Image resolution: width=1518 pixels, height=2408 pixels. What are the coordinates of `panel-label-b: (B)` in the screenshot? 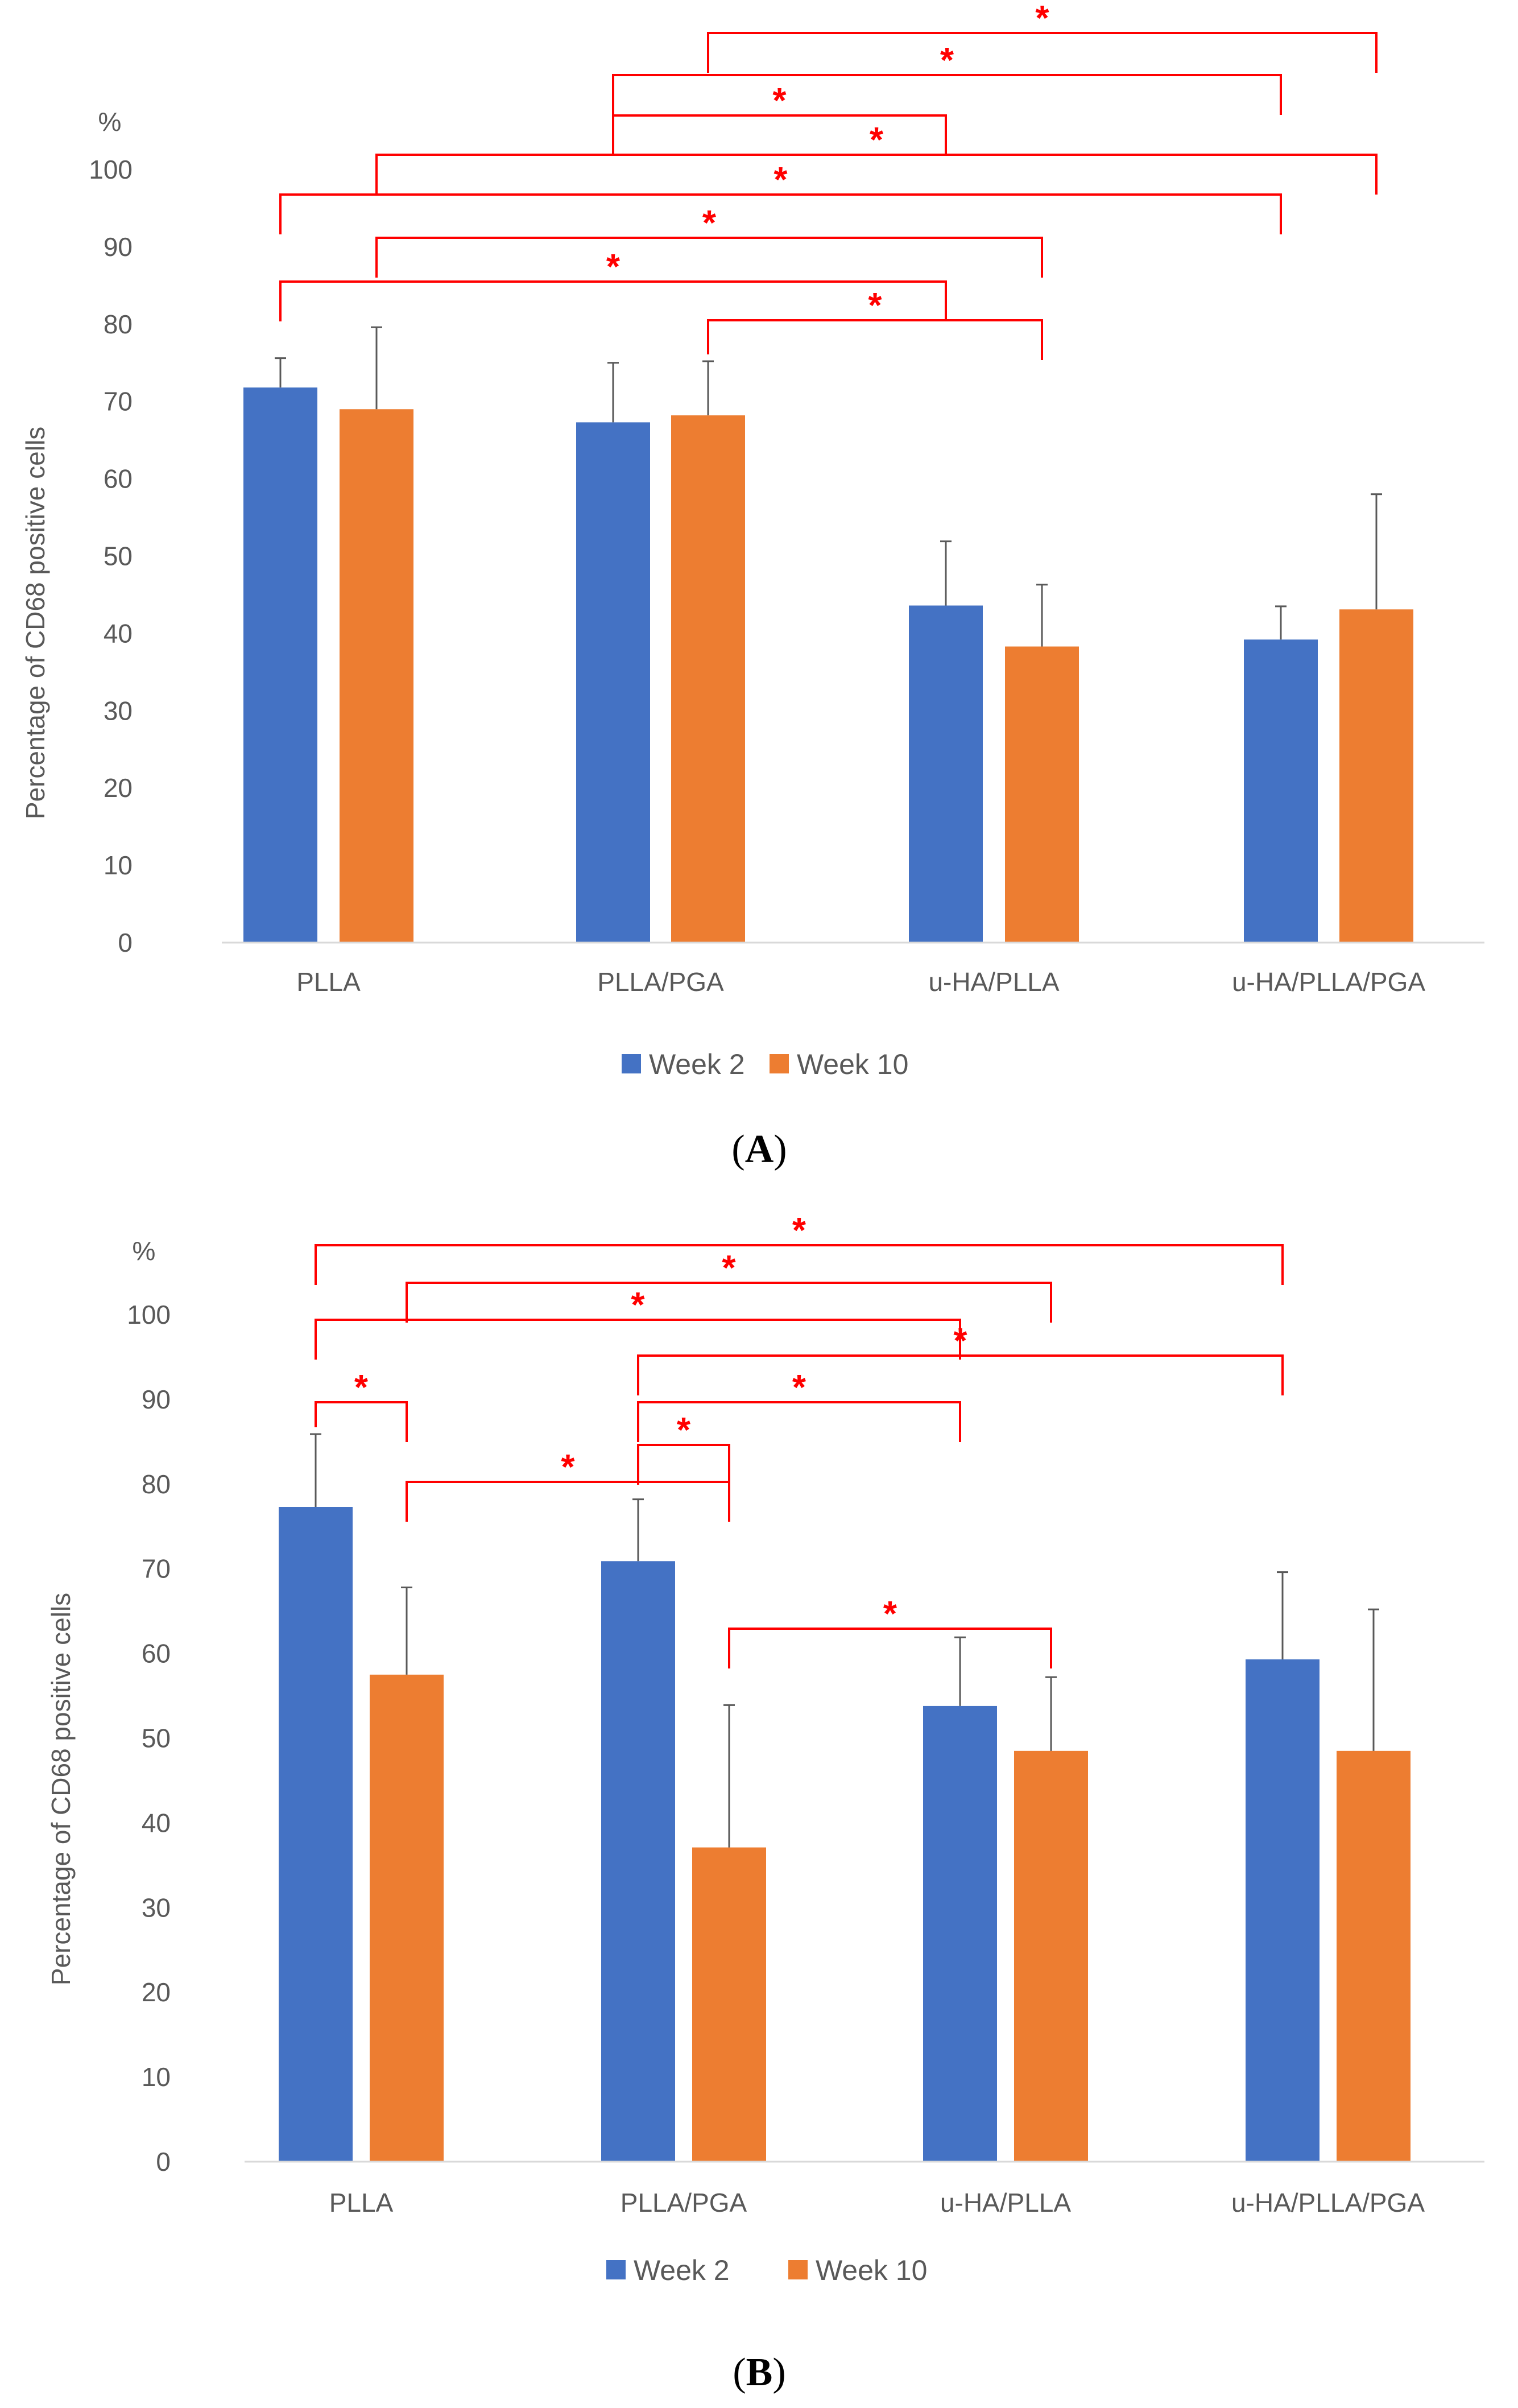 It's located at (759, 2372).